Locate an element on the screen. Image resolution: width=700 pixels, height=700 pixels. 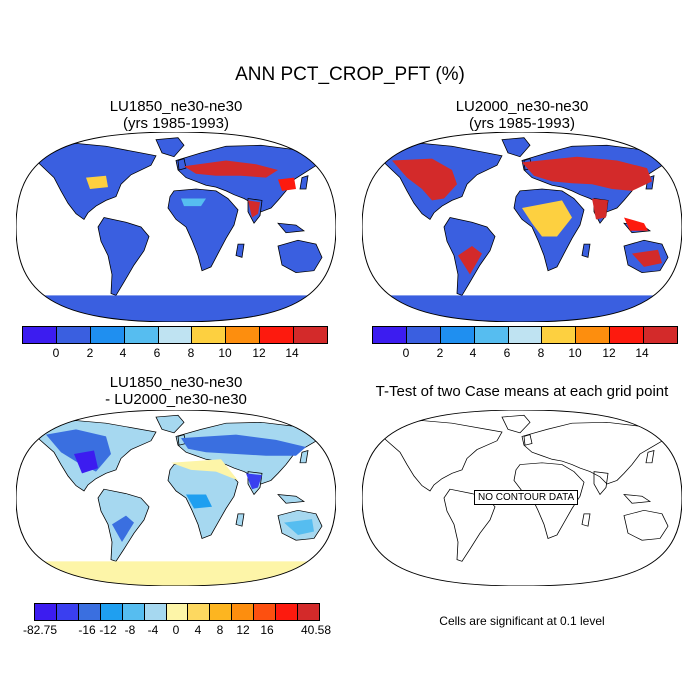
panel-top-left-title: LU1850_ne30-ne30 is located at coordinates (176, 106).